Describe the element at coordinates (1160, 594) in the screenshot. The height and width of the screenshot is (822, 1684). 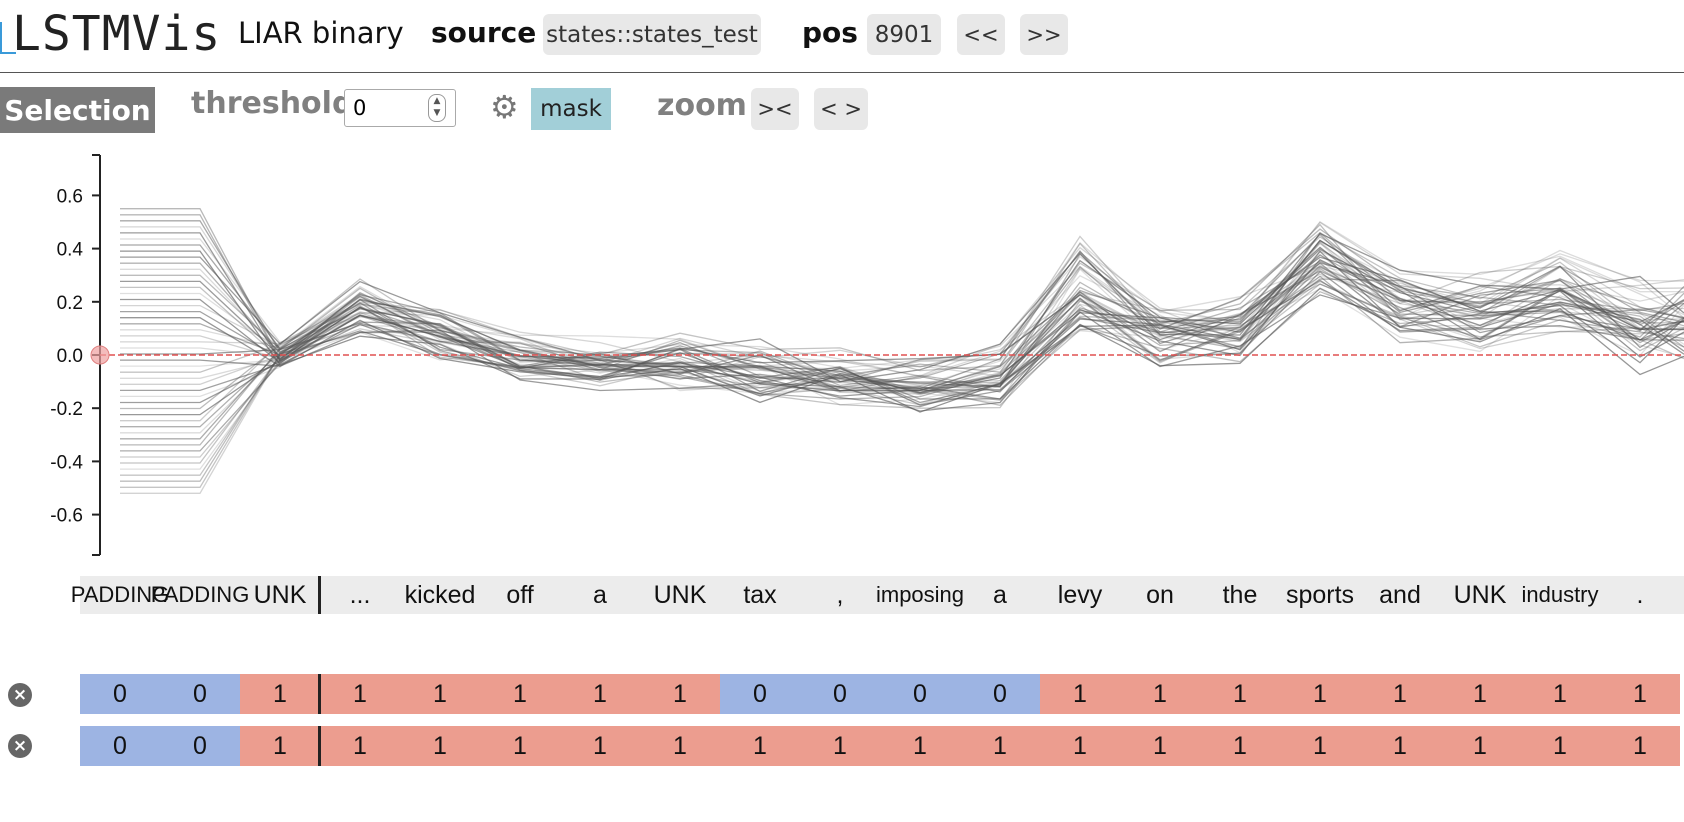
I see `word-token: on` at that location.